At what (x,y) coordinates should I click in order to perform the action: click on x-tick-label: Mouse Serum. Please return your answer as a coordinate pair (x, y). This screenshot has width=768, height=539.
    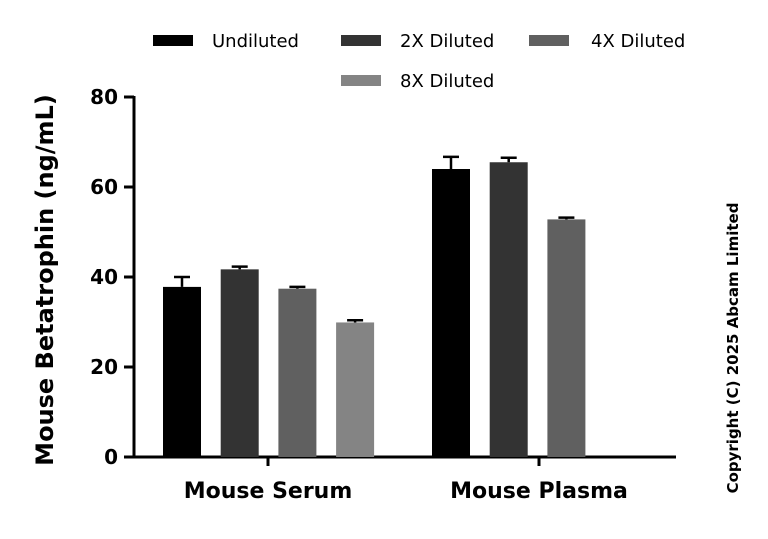
    Looking at the image, I should click on (268, 491).